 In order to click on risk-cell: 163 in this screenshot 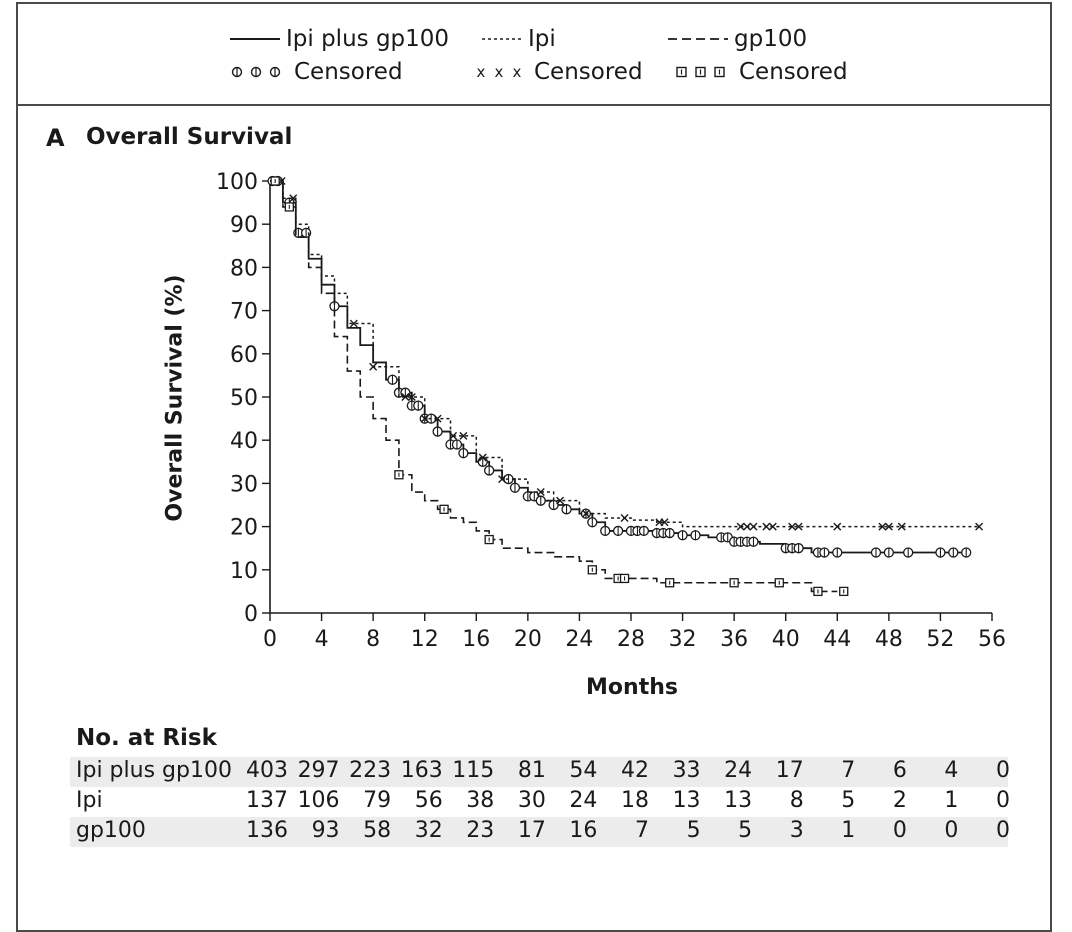, I will do `click(421, 770)`.